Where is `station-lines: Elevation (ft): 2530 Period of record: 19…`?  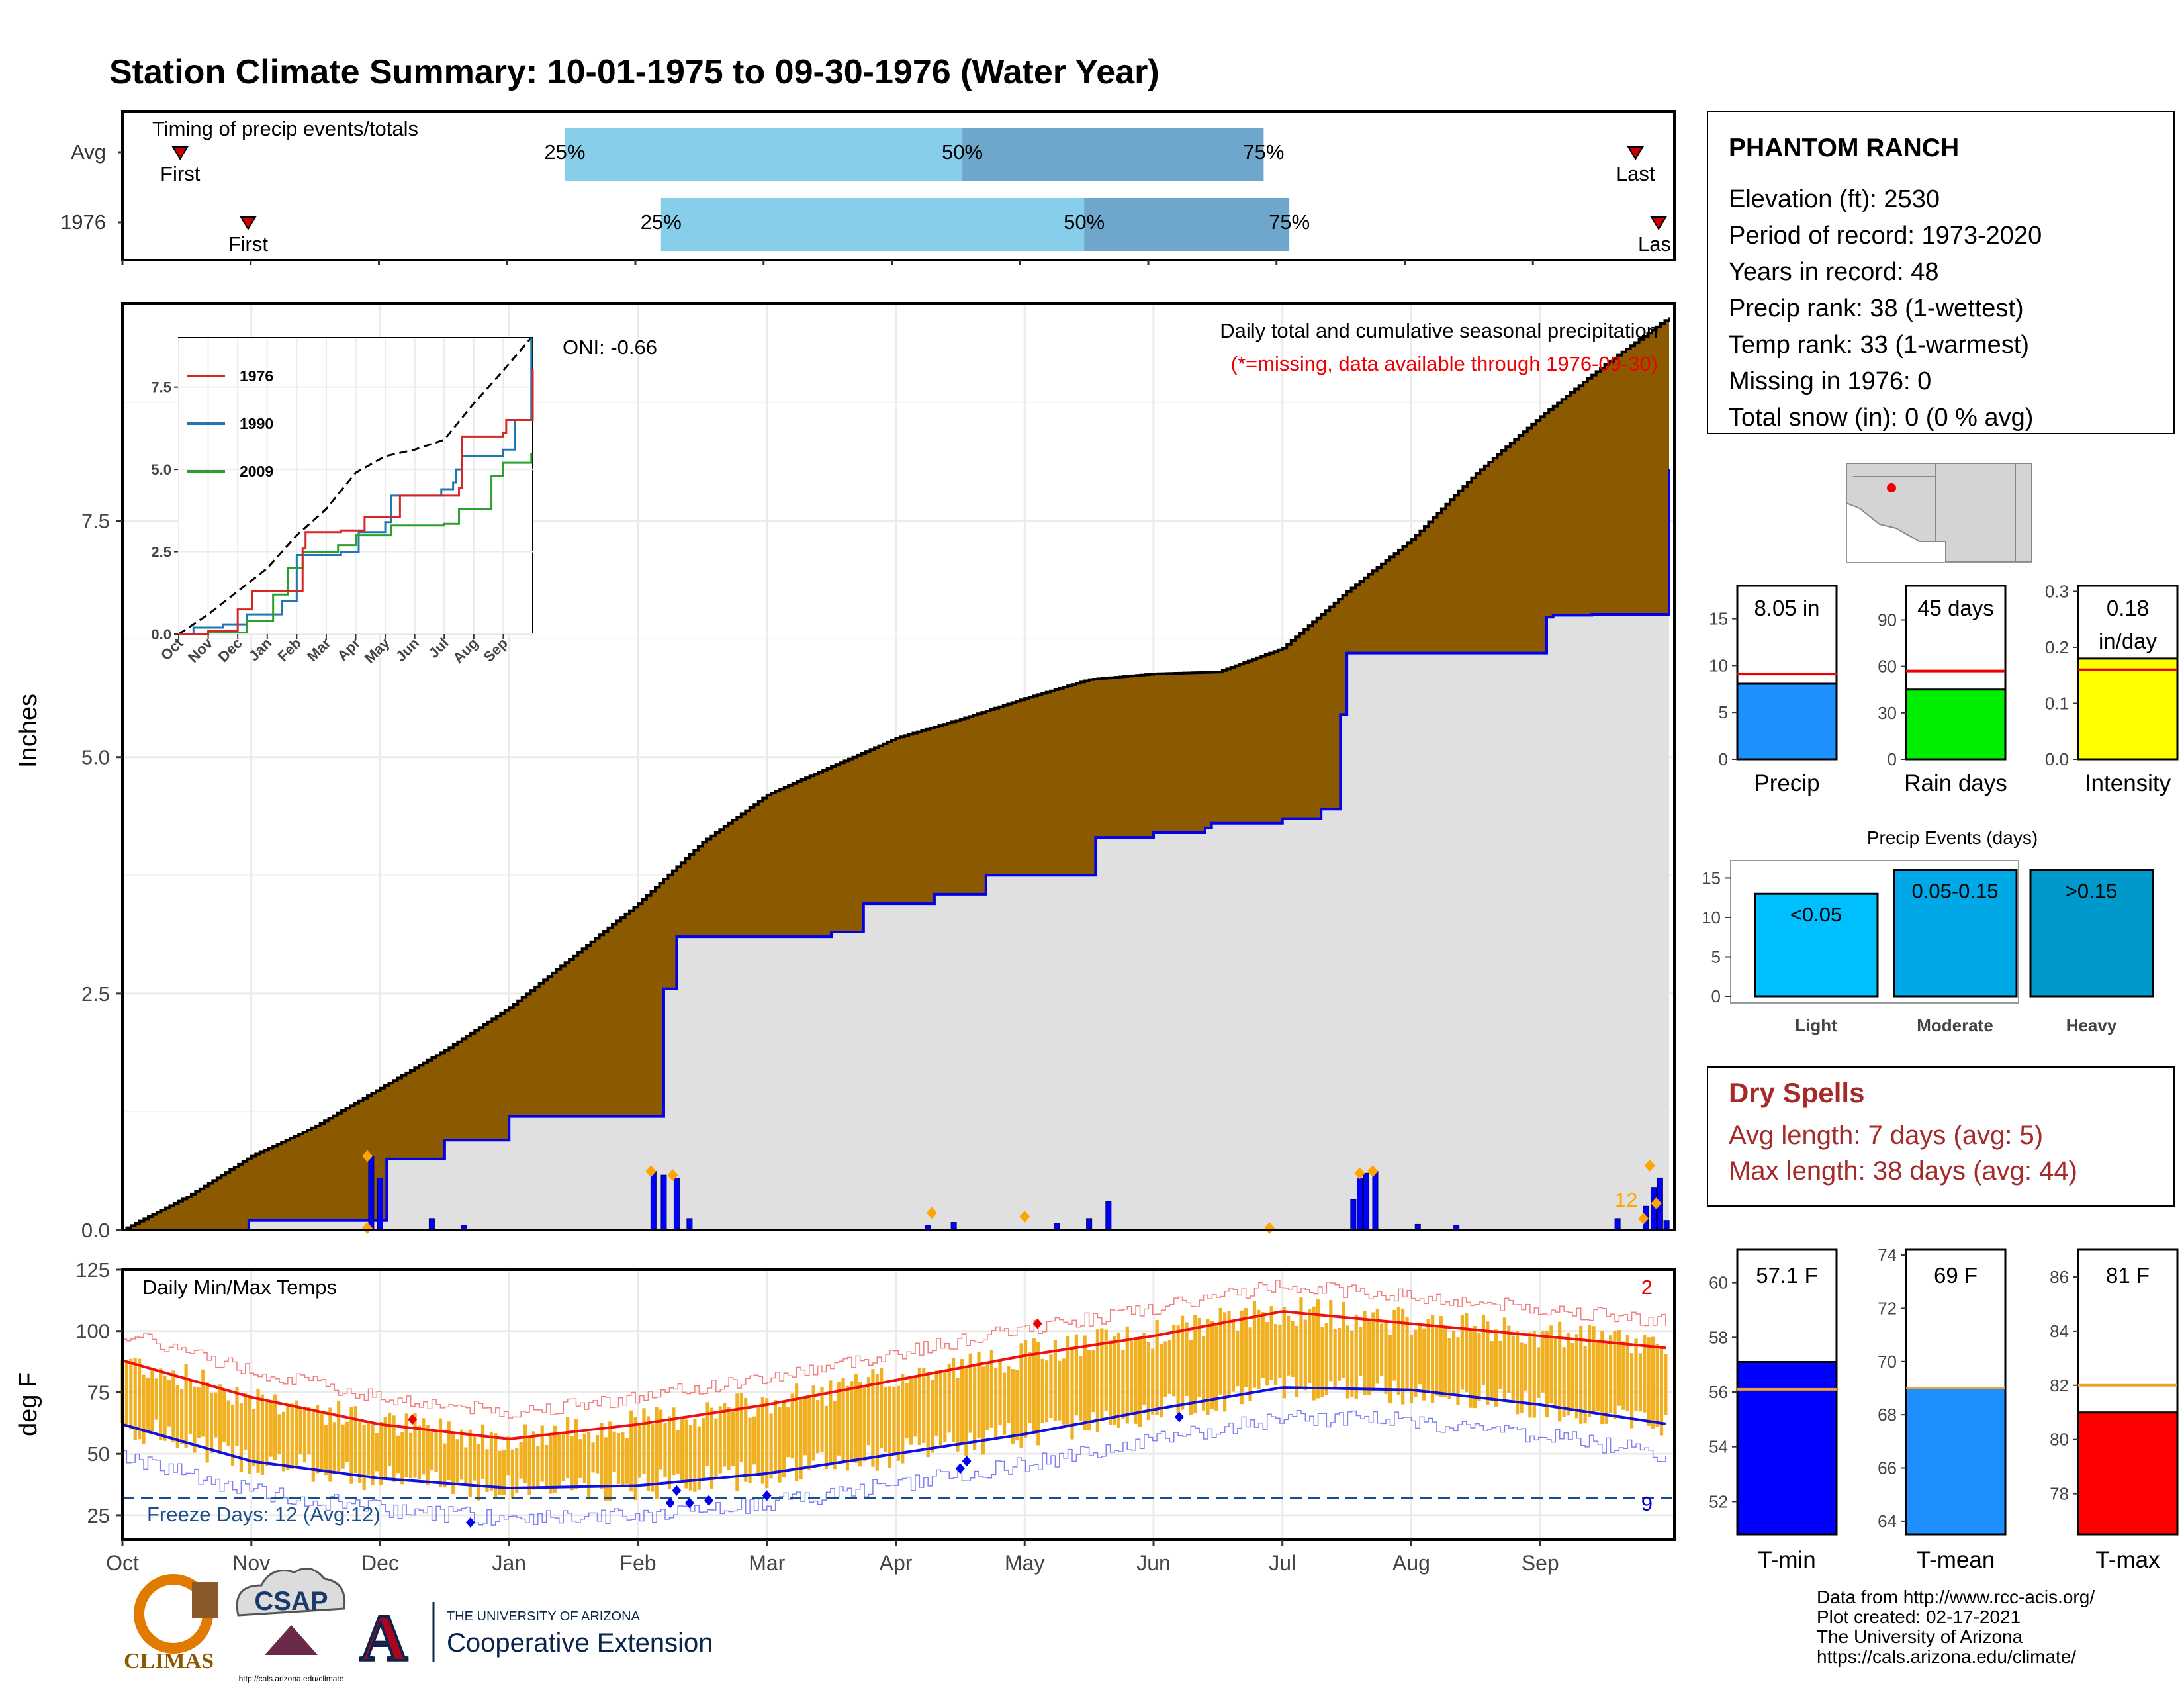 station-lines: Elevation (ft): 2530 Period of record: 19… is located at coordinates (1885, 308).